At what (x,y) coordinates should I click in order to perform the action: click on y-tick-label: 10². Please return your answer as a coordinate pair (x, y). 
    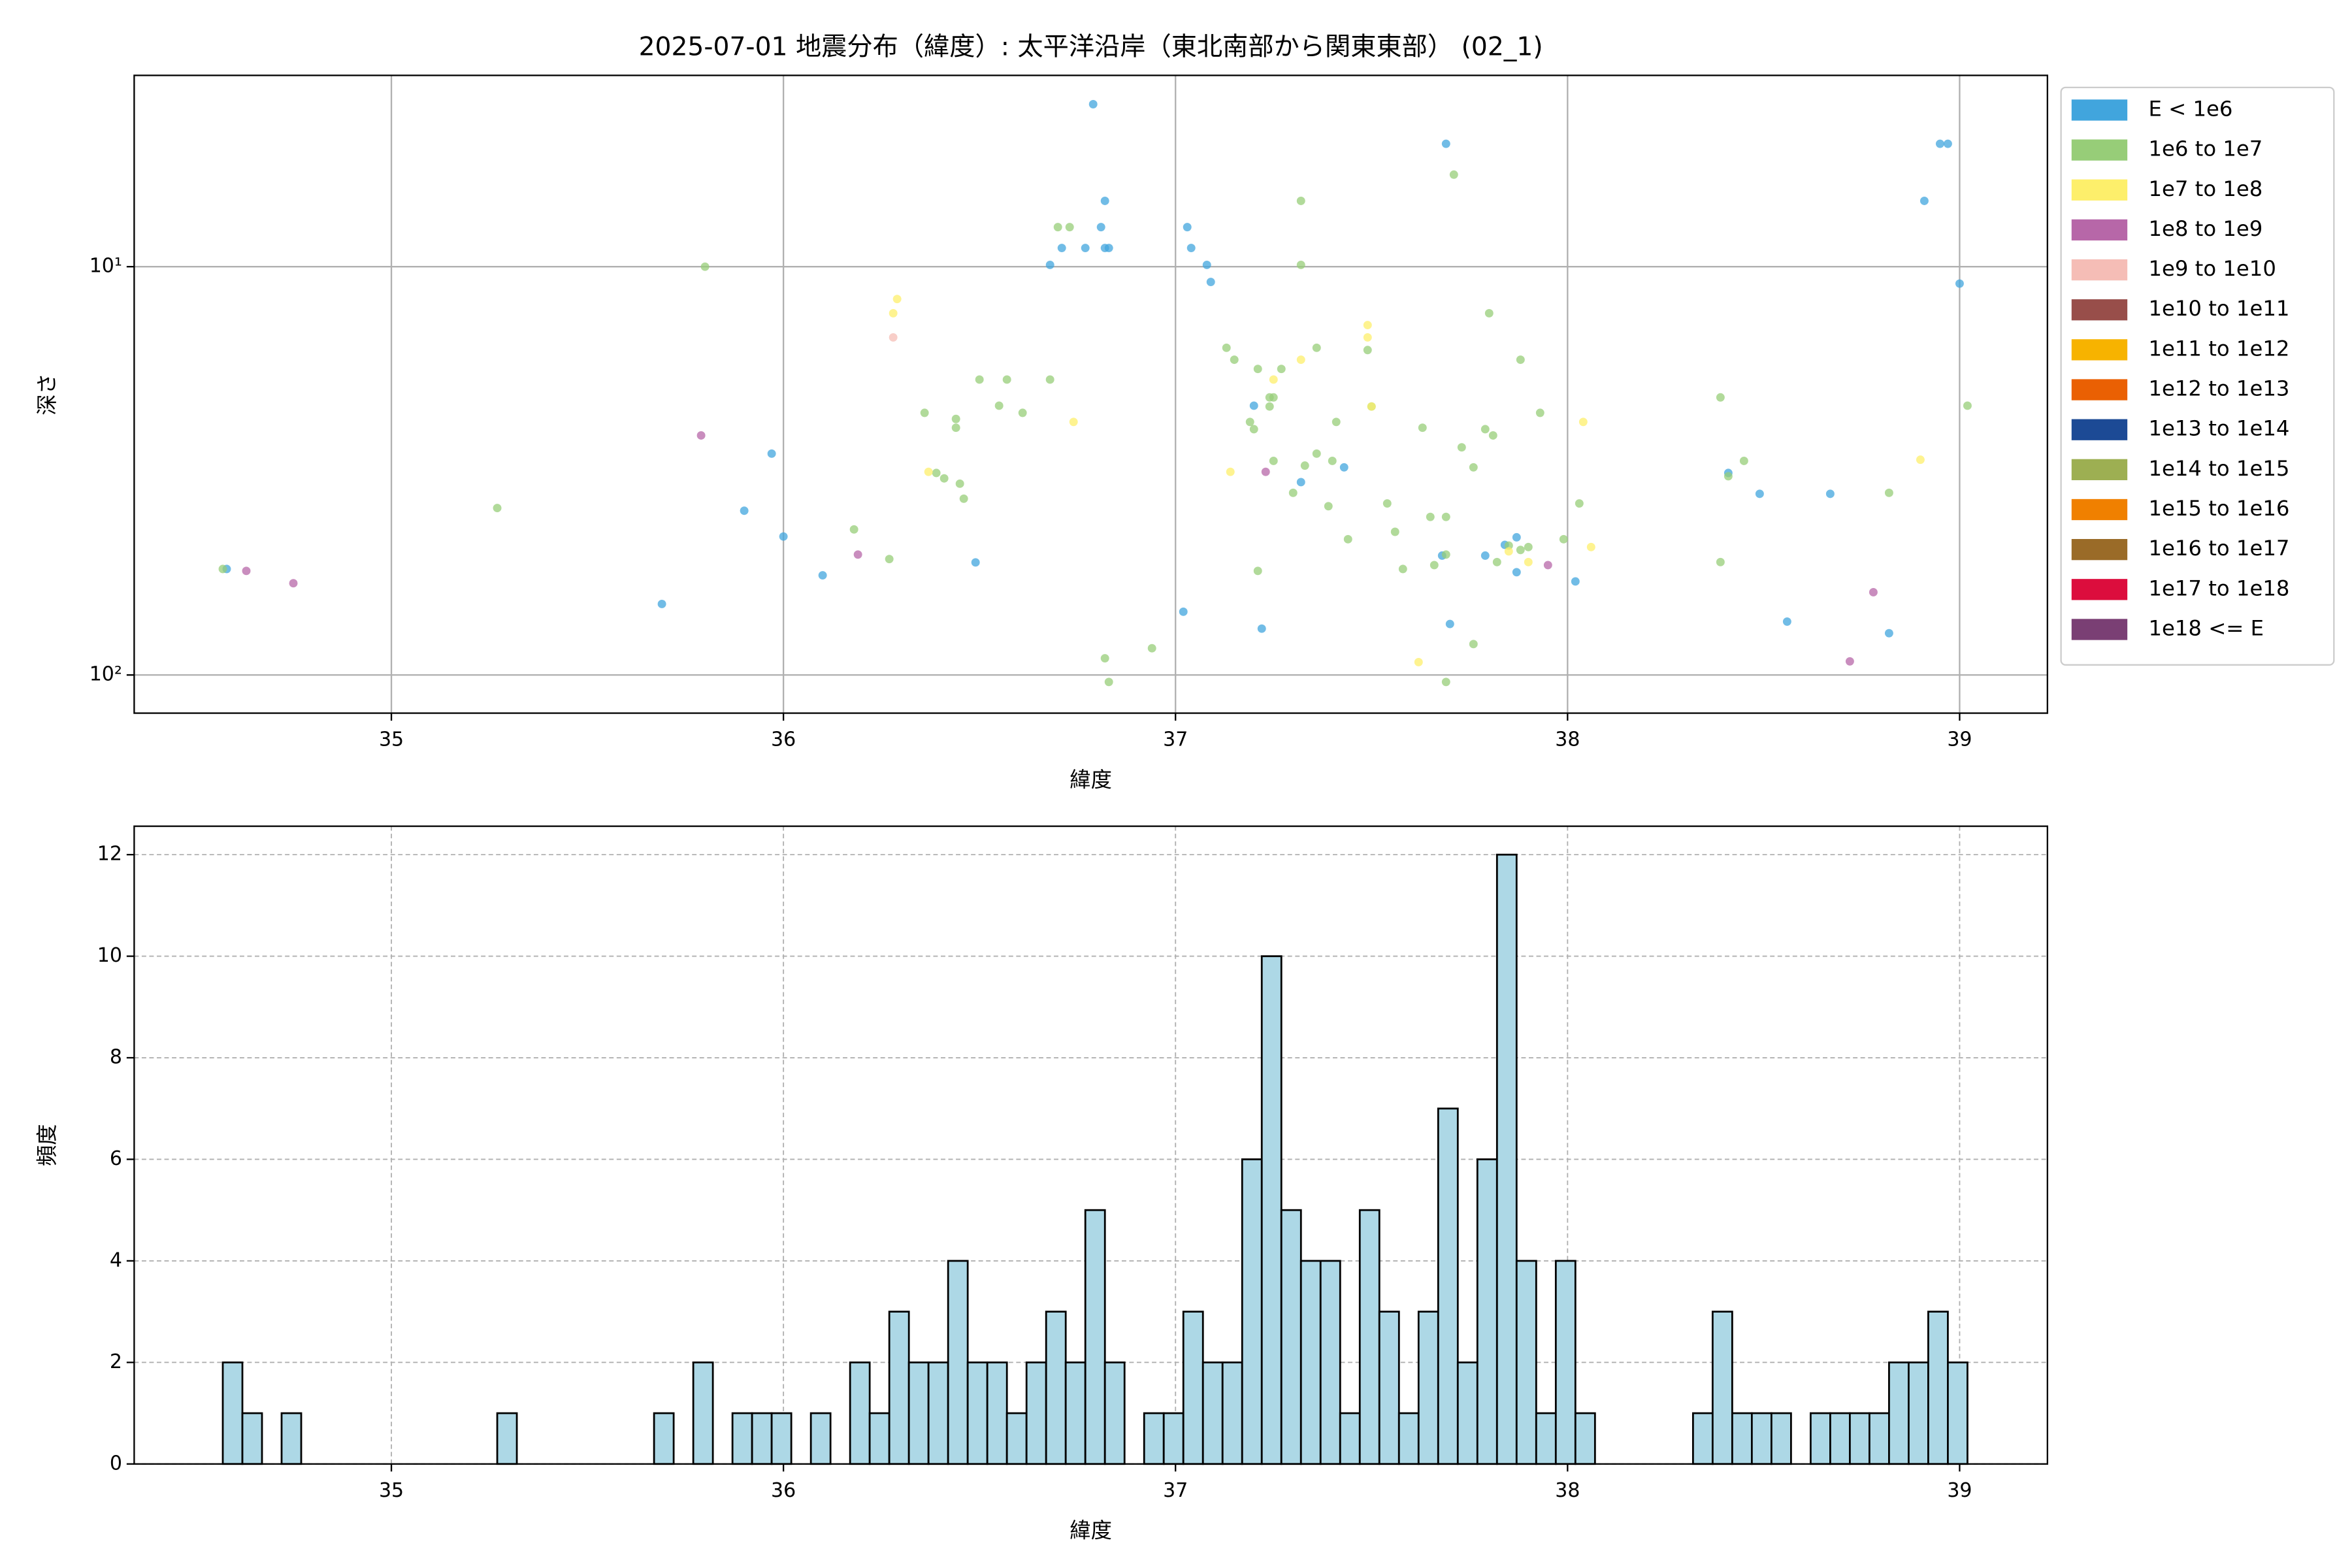
    Looking at the image, I should click on (106, 674).